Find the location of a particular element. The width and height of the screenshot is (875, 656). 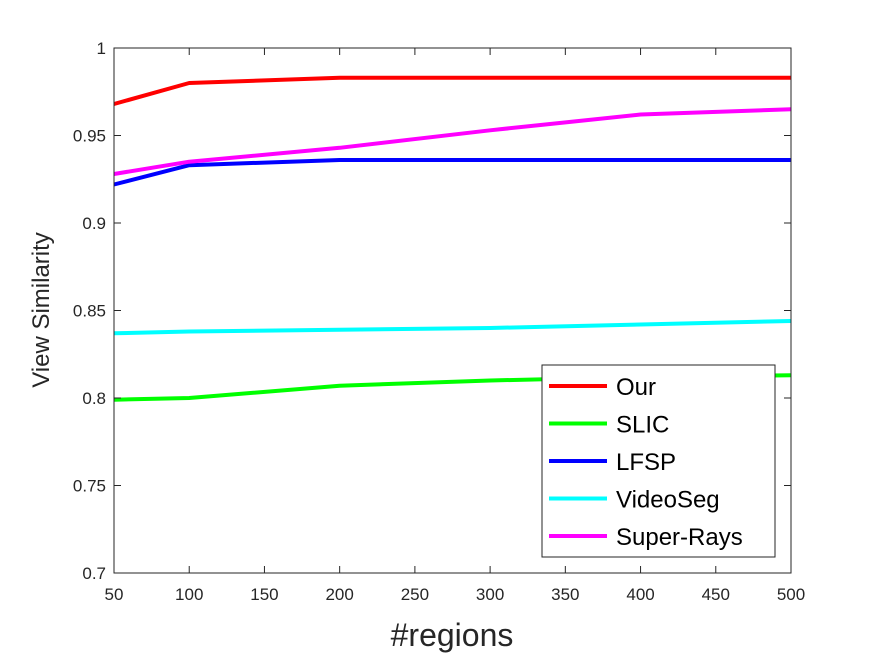

y-tick-label: 0.8 is located at coordinates (94, 398).